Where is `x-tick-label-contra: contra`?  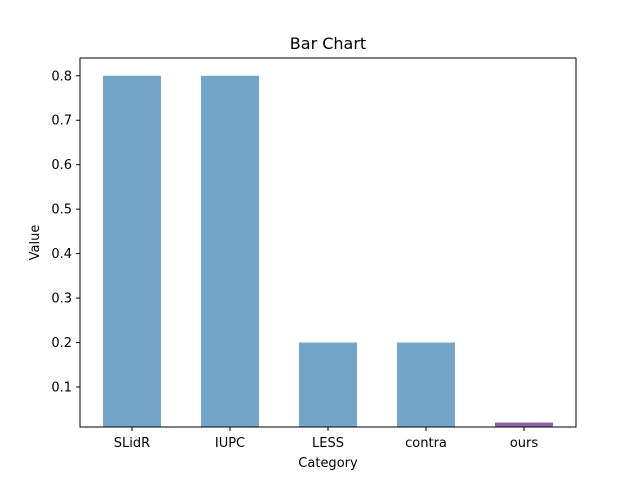
x-tick-label-contra: contra is located at coordinates (426, 443).